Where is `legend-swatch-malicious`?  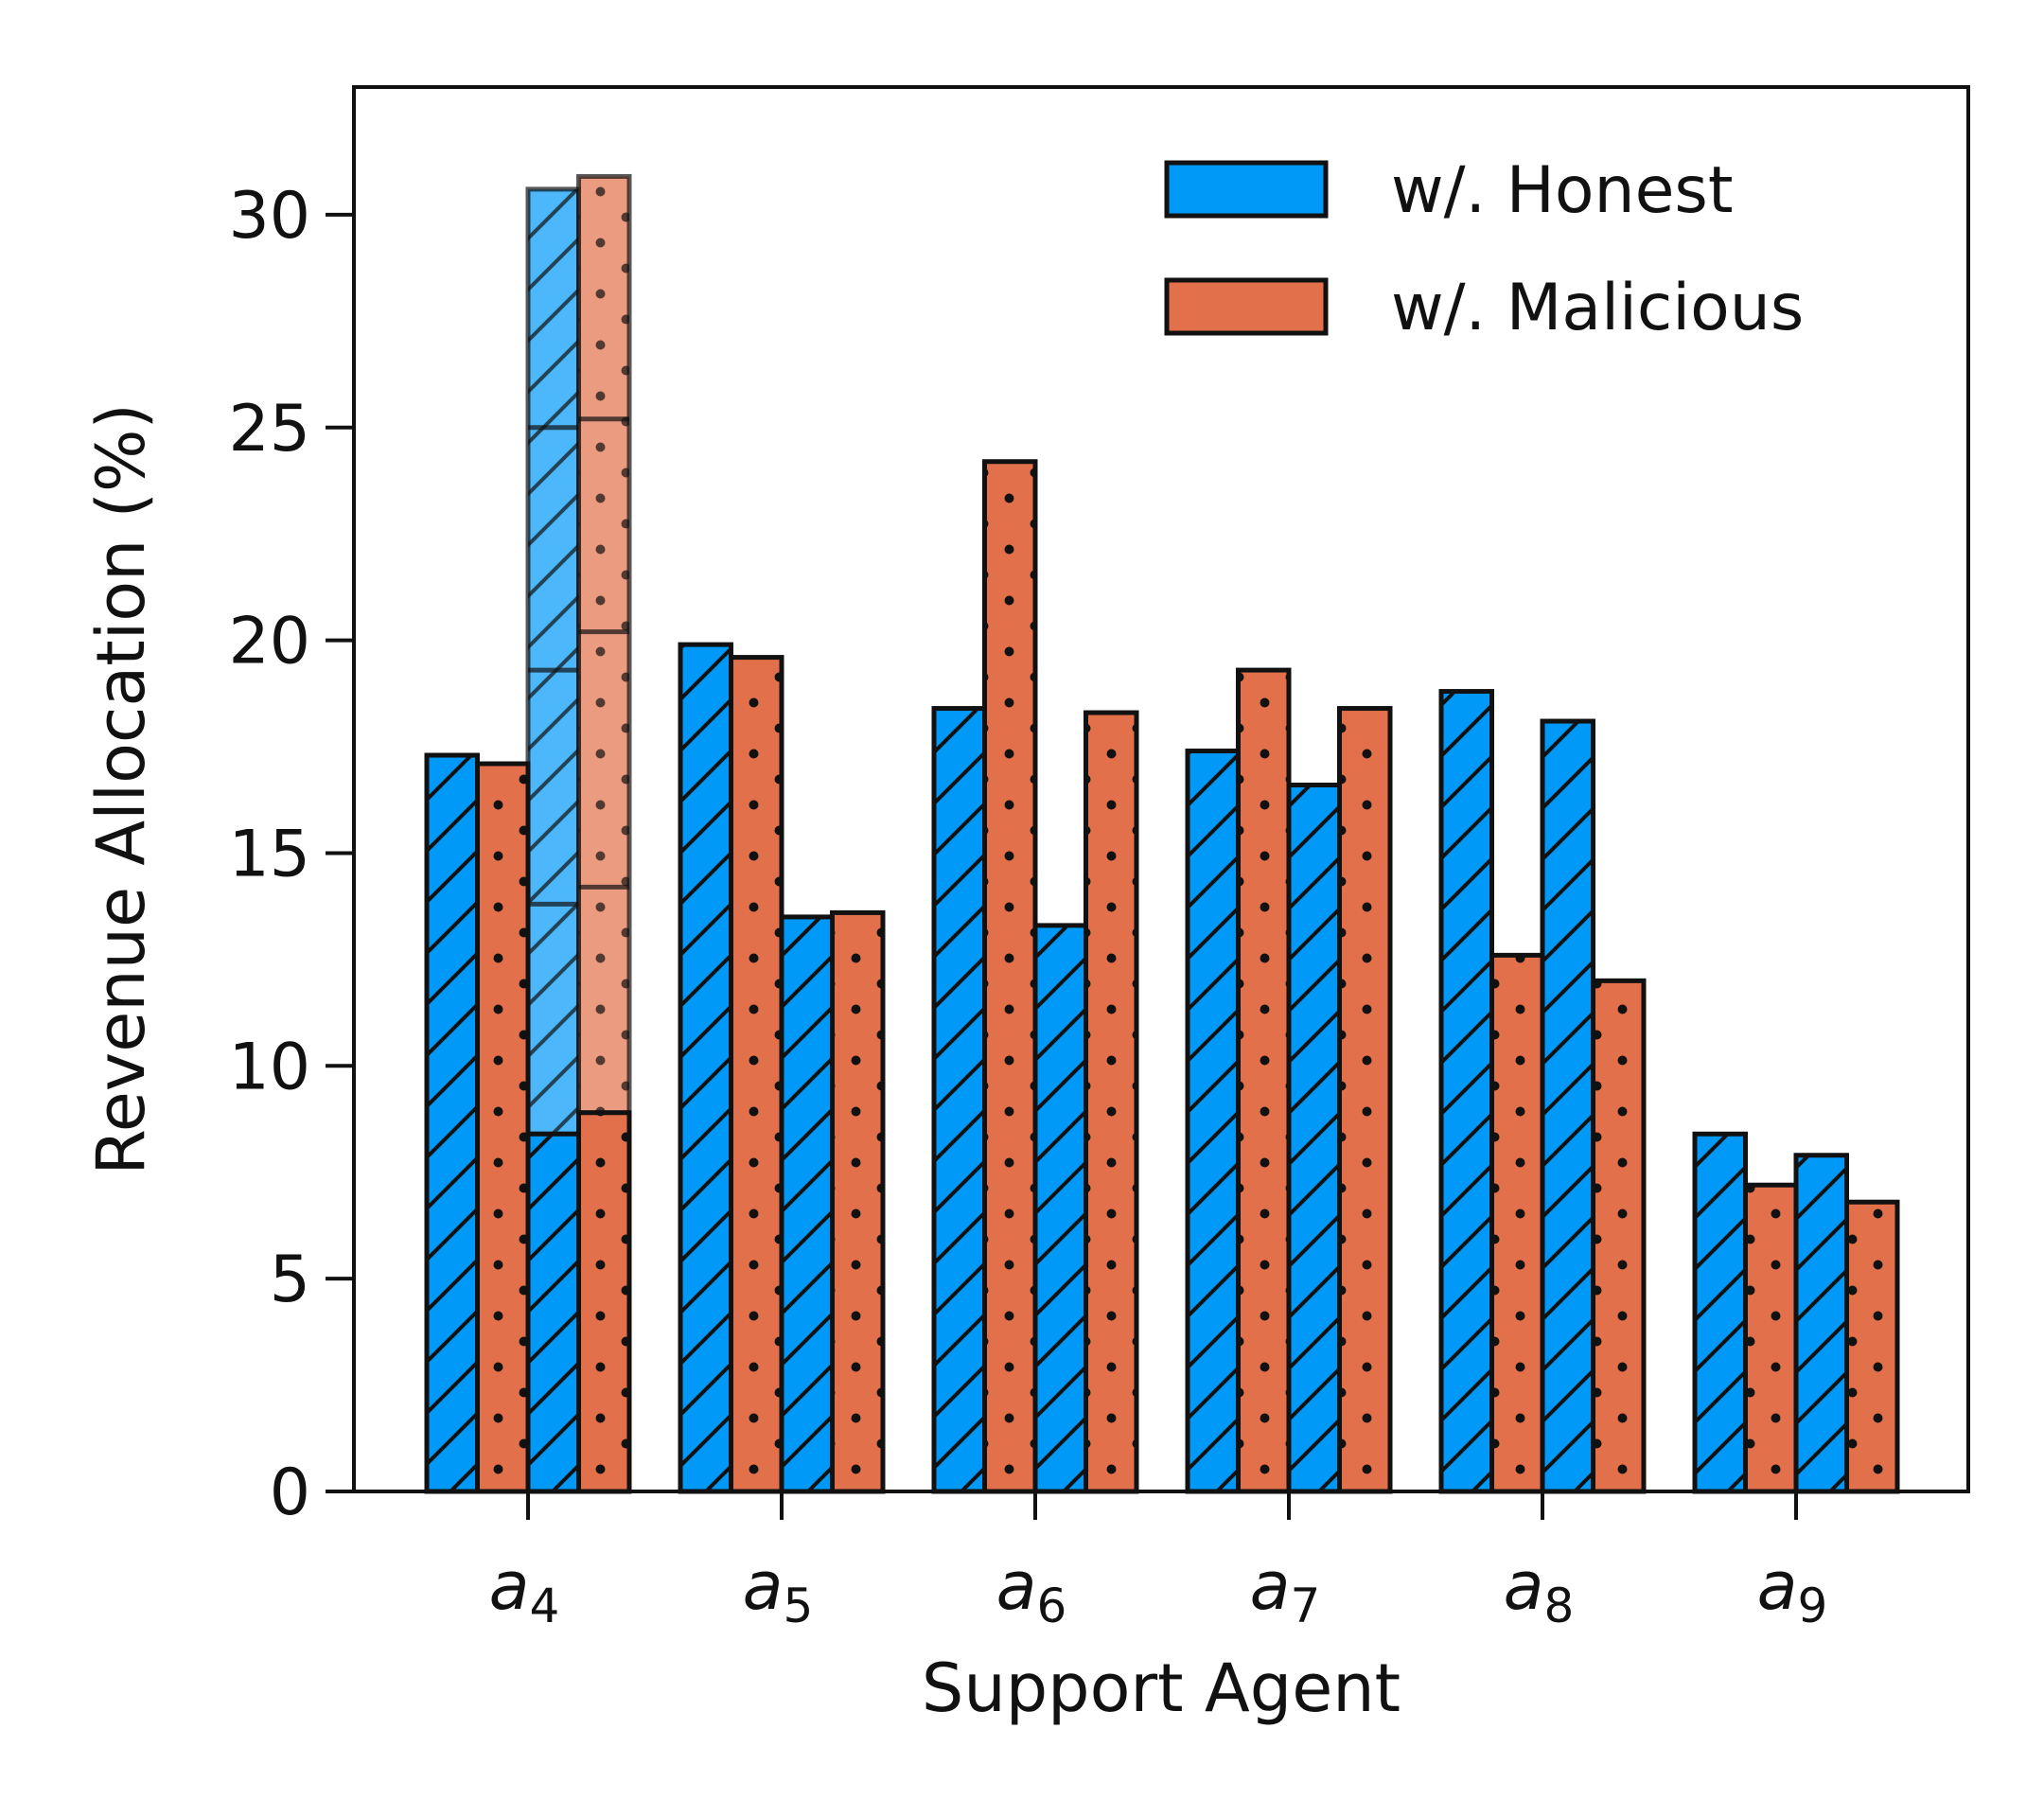
legend-swatch-malicious is located at coordinates (1246, 306).